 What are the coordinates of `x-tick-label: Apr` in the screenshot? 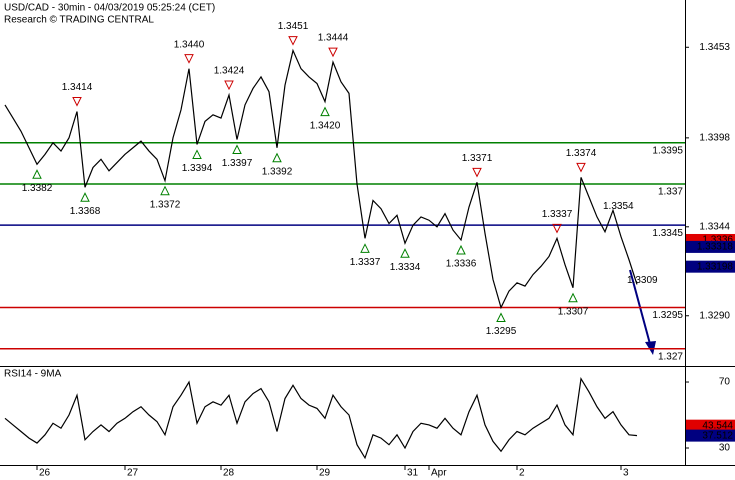 It's located at (439, 473).